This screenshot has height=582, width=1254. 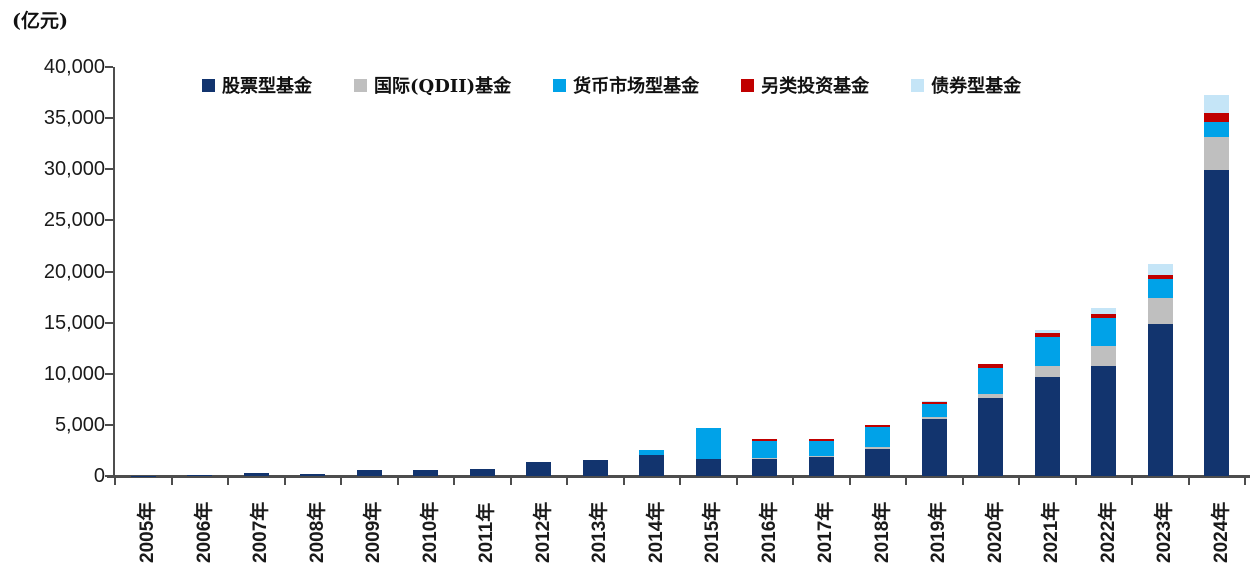 What do you see at coordinates (1160, 288) in the screenshot?
I see `bar-segment-2023年-money_market` at bounding box center [1160, 288].